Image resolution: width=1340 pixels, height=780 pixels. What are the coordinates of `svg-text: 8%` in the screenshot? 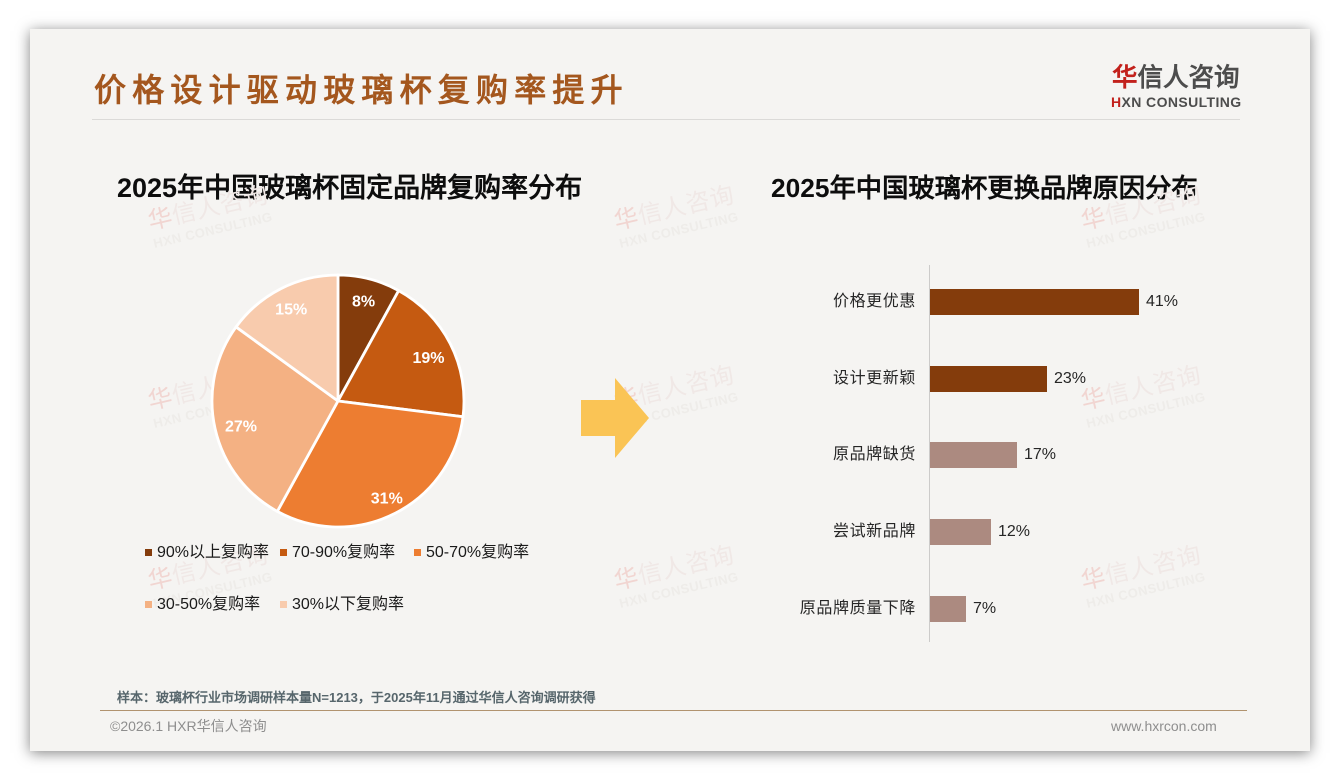 It's located at (363, 302).